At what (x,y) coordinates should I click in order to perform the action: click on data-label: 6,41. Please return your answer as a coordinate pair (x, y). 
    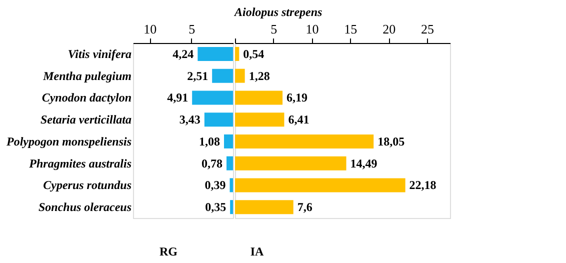
    Looking at the image, I should click on (299, 119).